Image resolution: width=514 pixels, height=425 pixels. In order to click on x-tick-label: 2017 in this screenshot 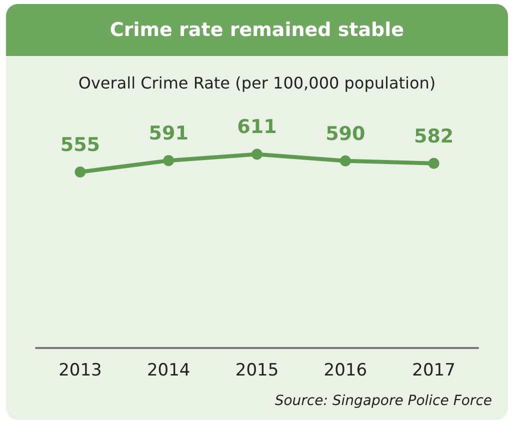, I will do `click(434, 370)`.